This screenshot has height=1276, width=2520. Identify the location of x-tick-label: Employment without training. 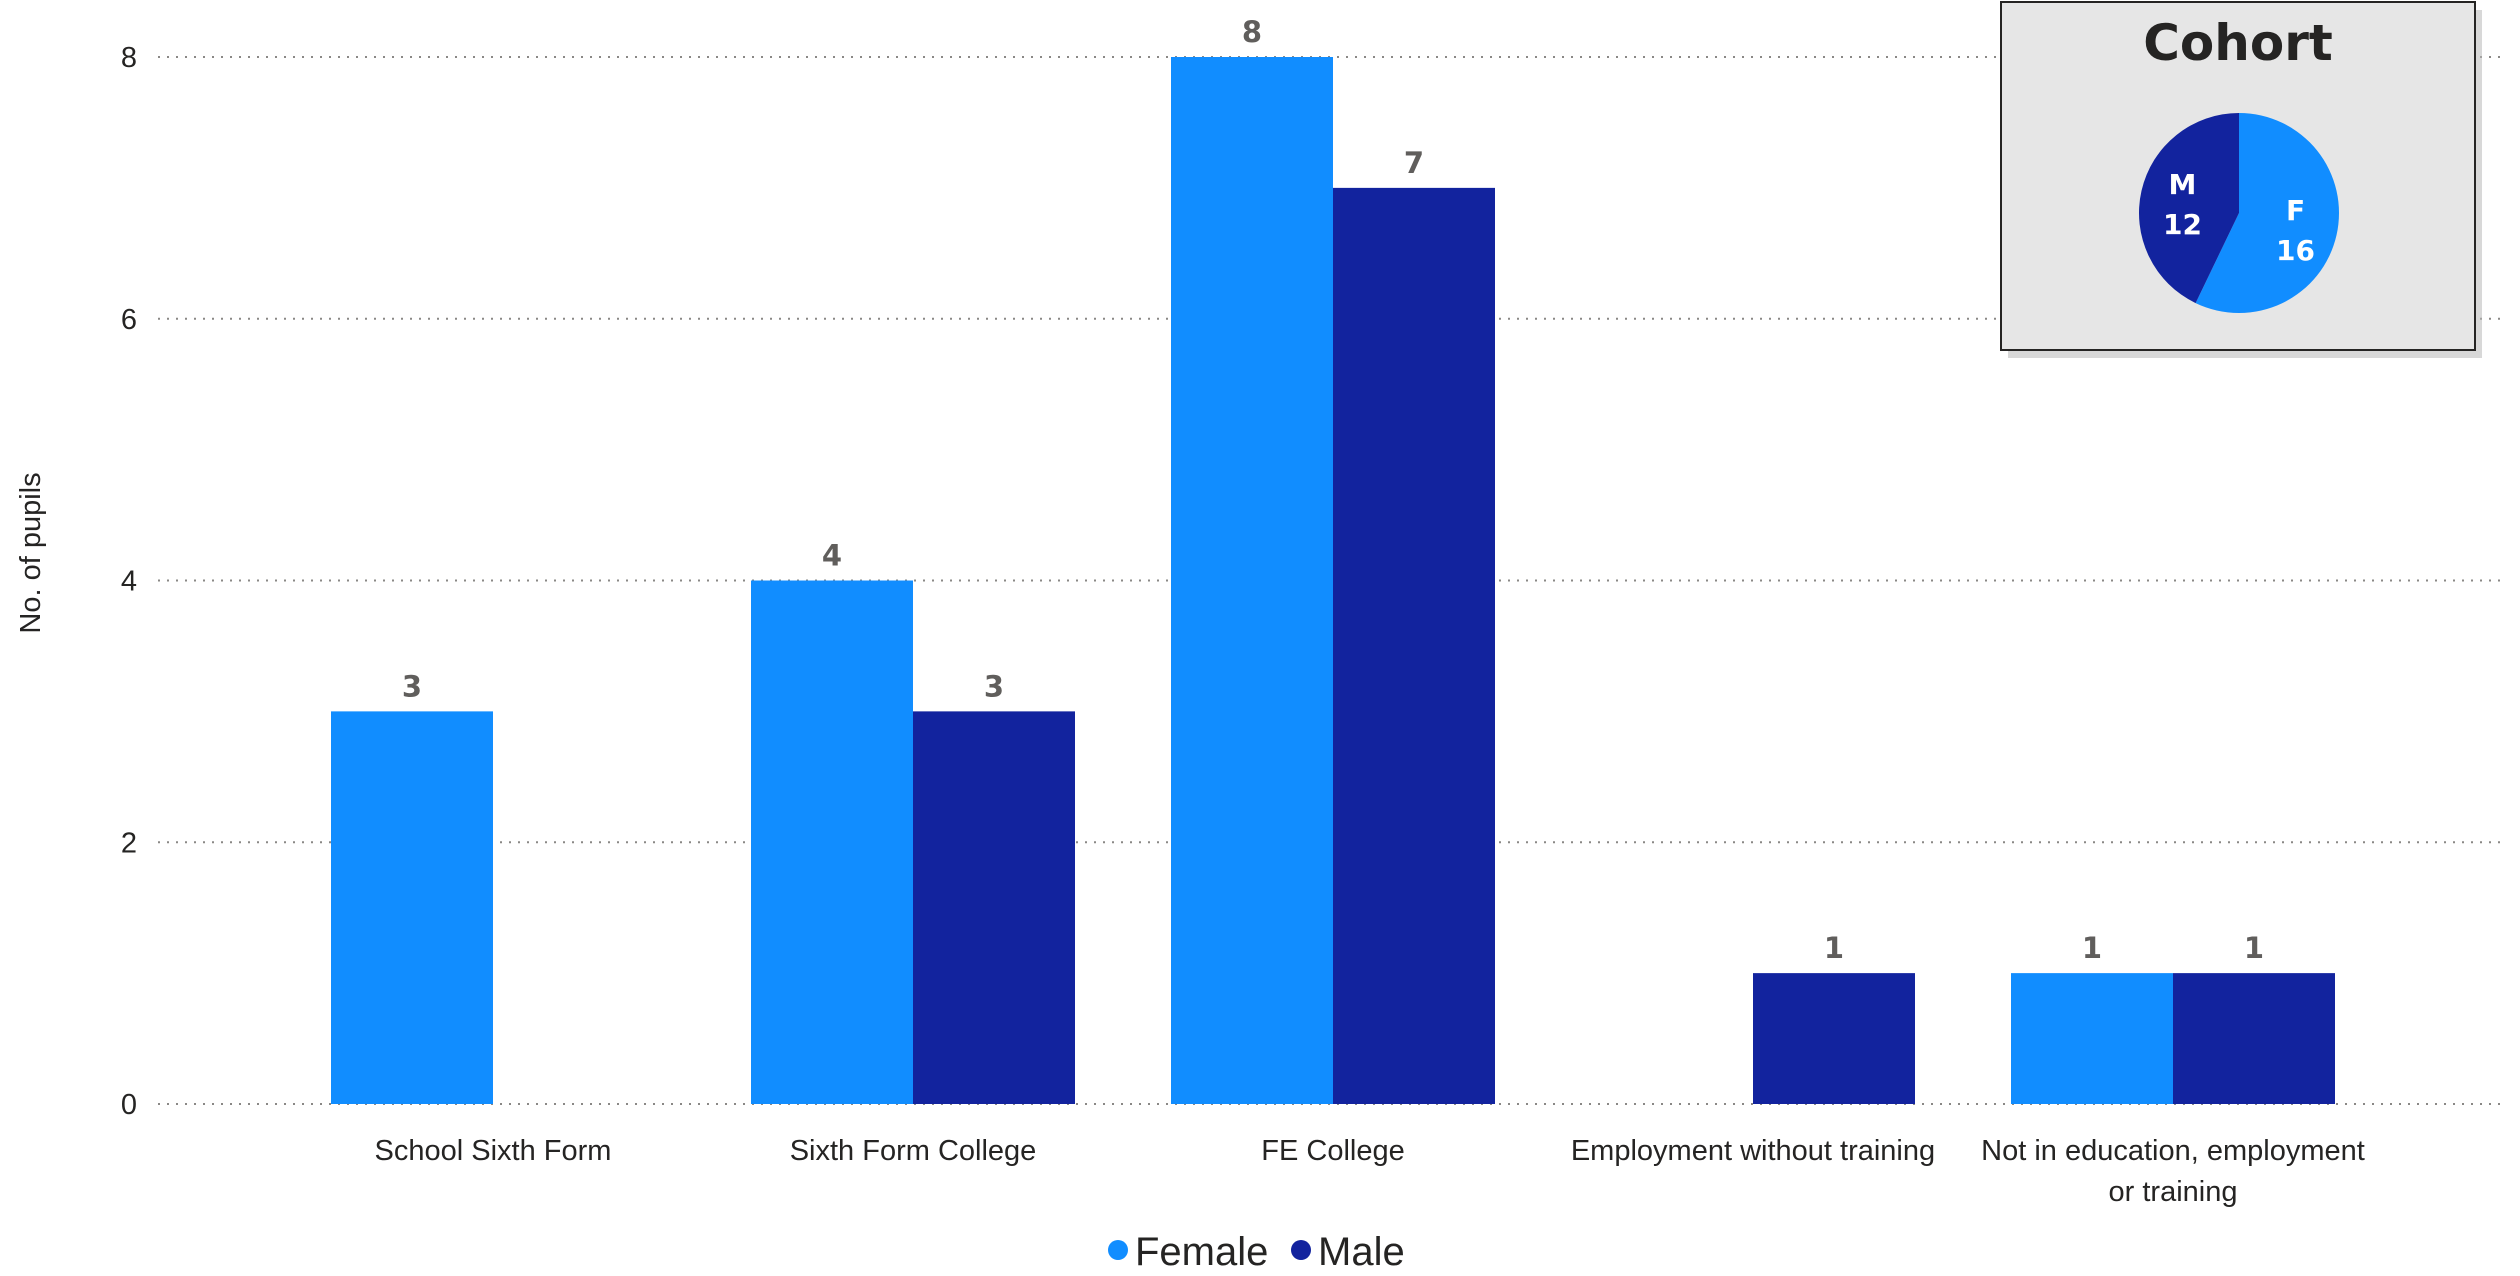
(1753, 1151).